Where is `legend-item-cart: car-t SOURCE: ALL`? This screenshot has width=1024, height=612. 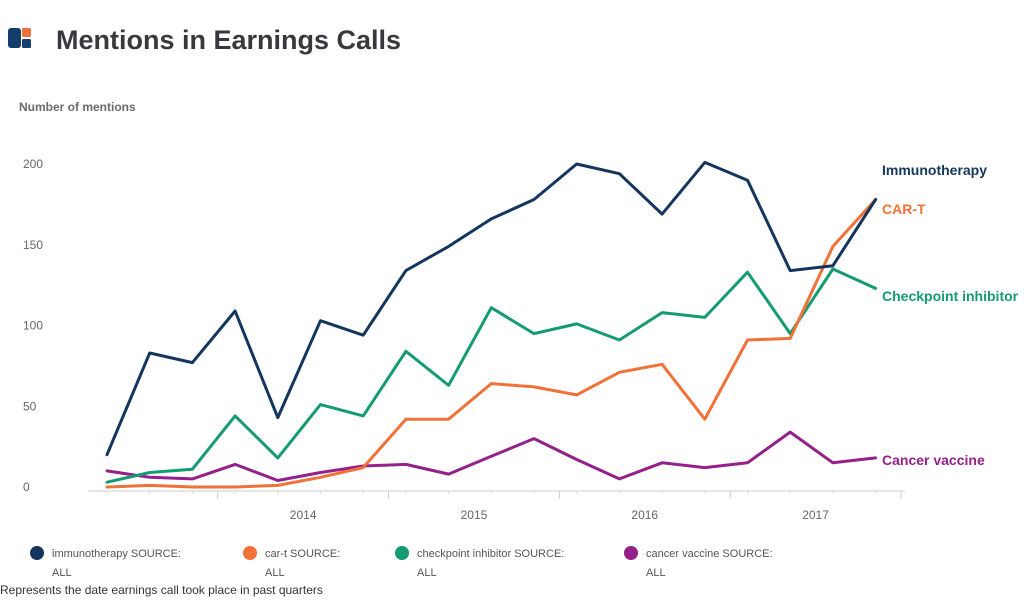 legend-item-cart: car-t SOURCE: ALL is located at coordinates (291, 562).